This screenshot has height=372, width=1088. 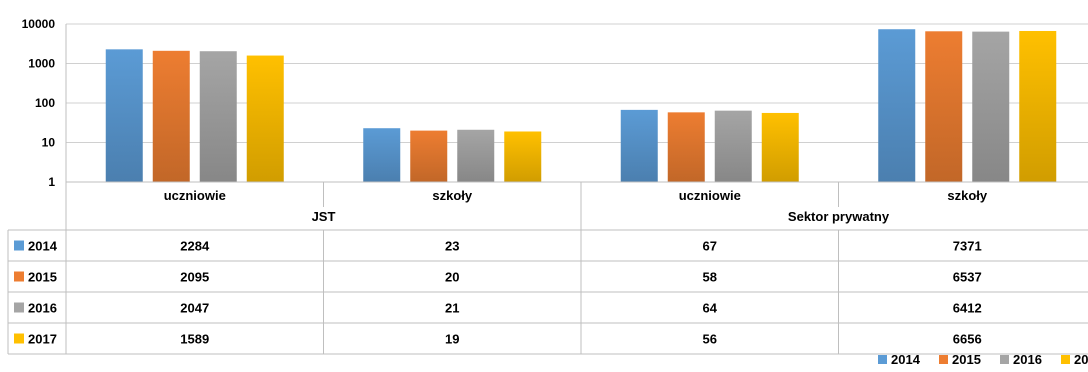 I want to click on group-label: Sektor prywatny, so click(x=839, y=216).